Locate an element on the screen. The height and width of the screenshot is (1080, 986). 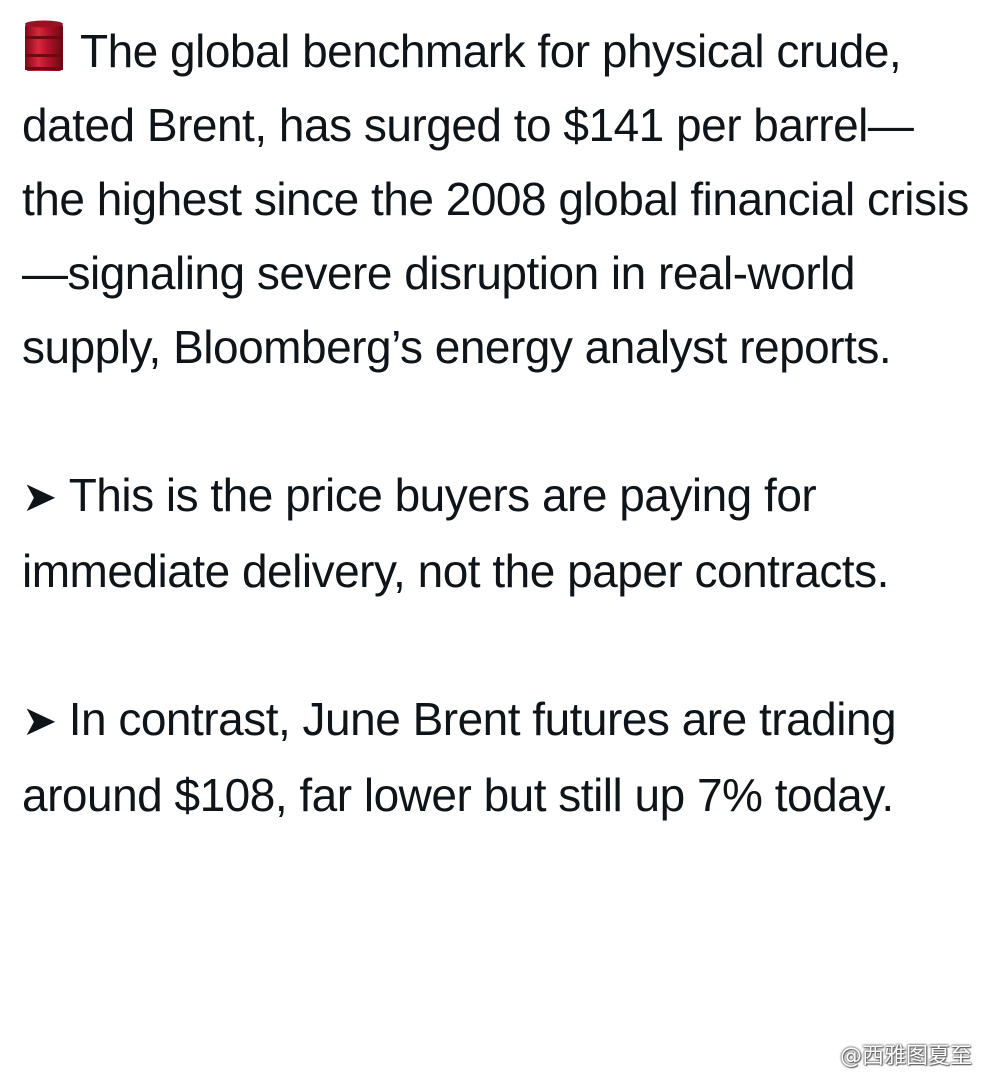
watermark: @西雅图夏至 is located at coordinates (888, 1054).